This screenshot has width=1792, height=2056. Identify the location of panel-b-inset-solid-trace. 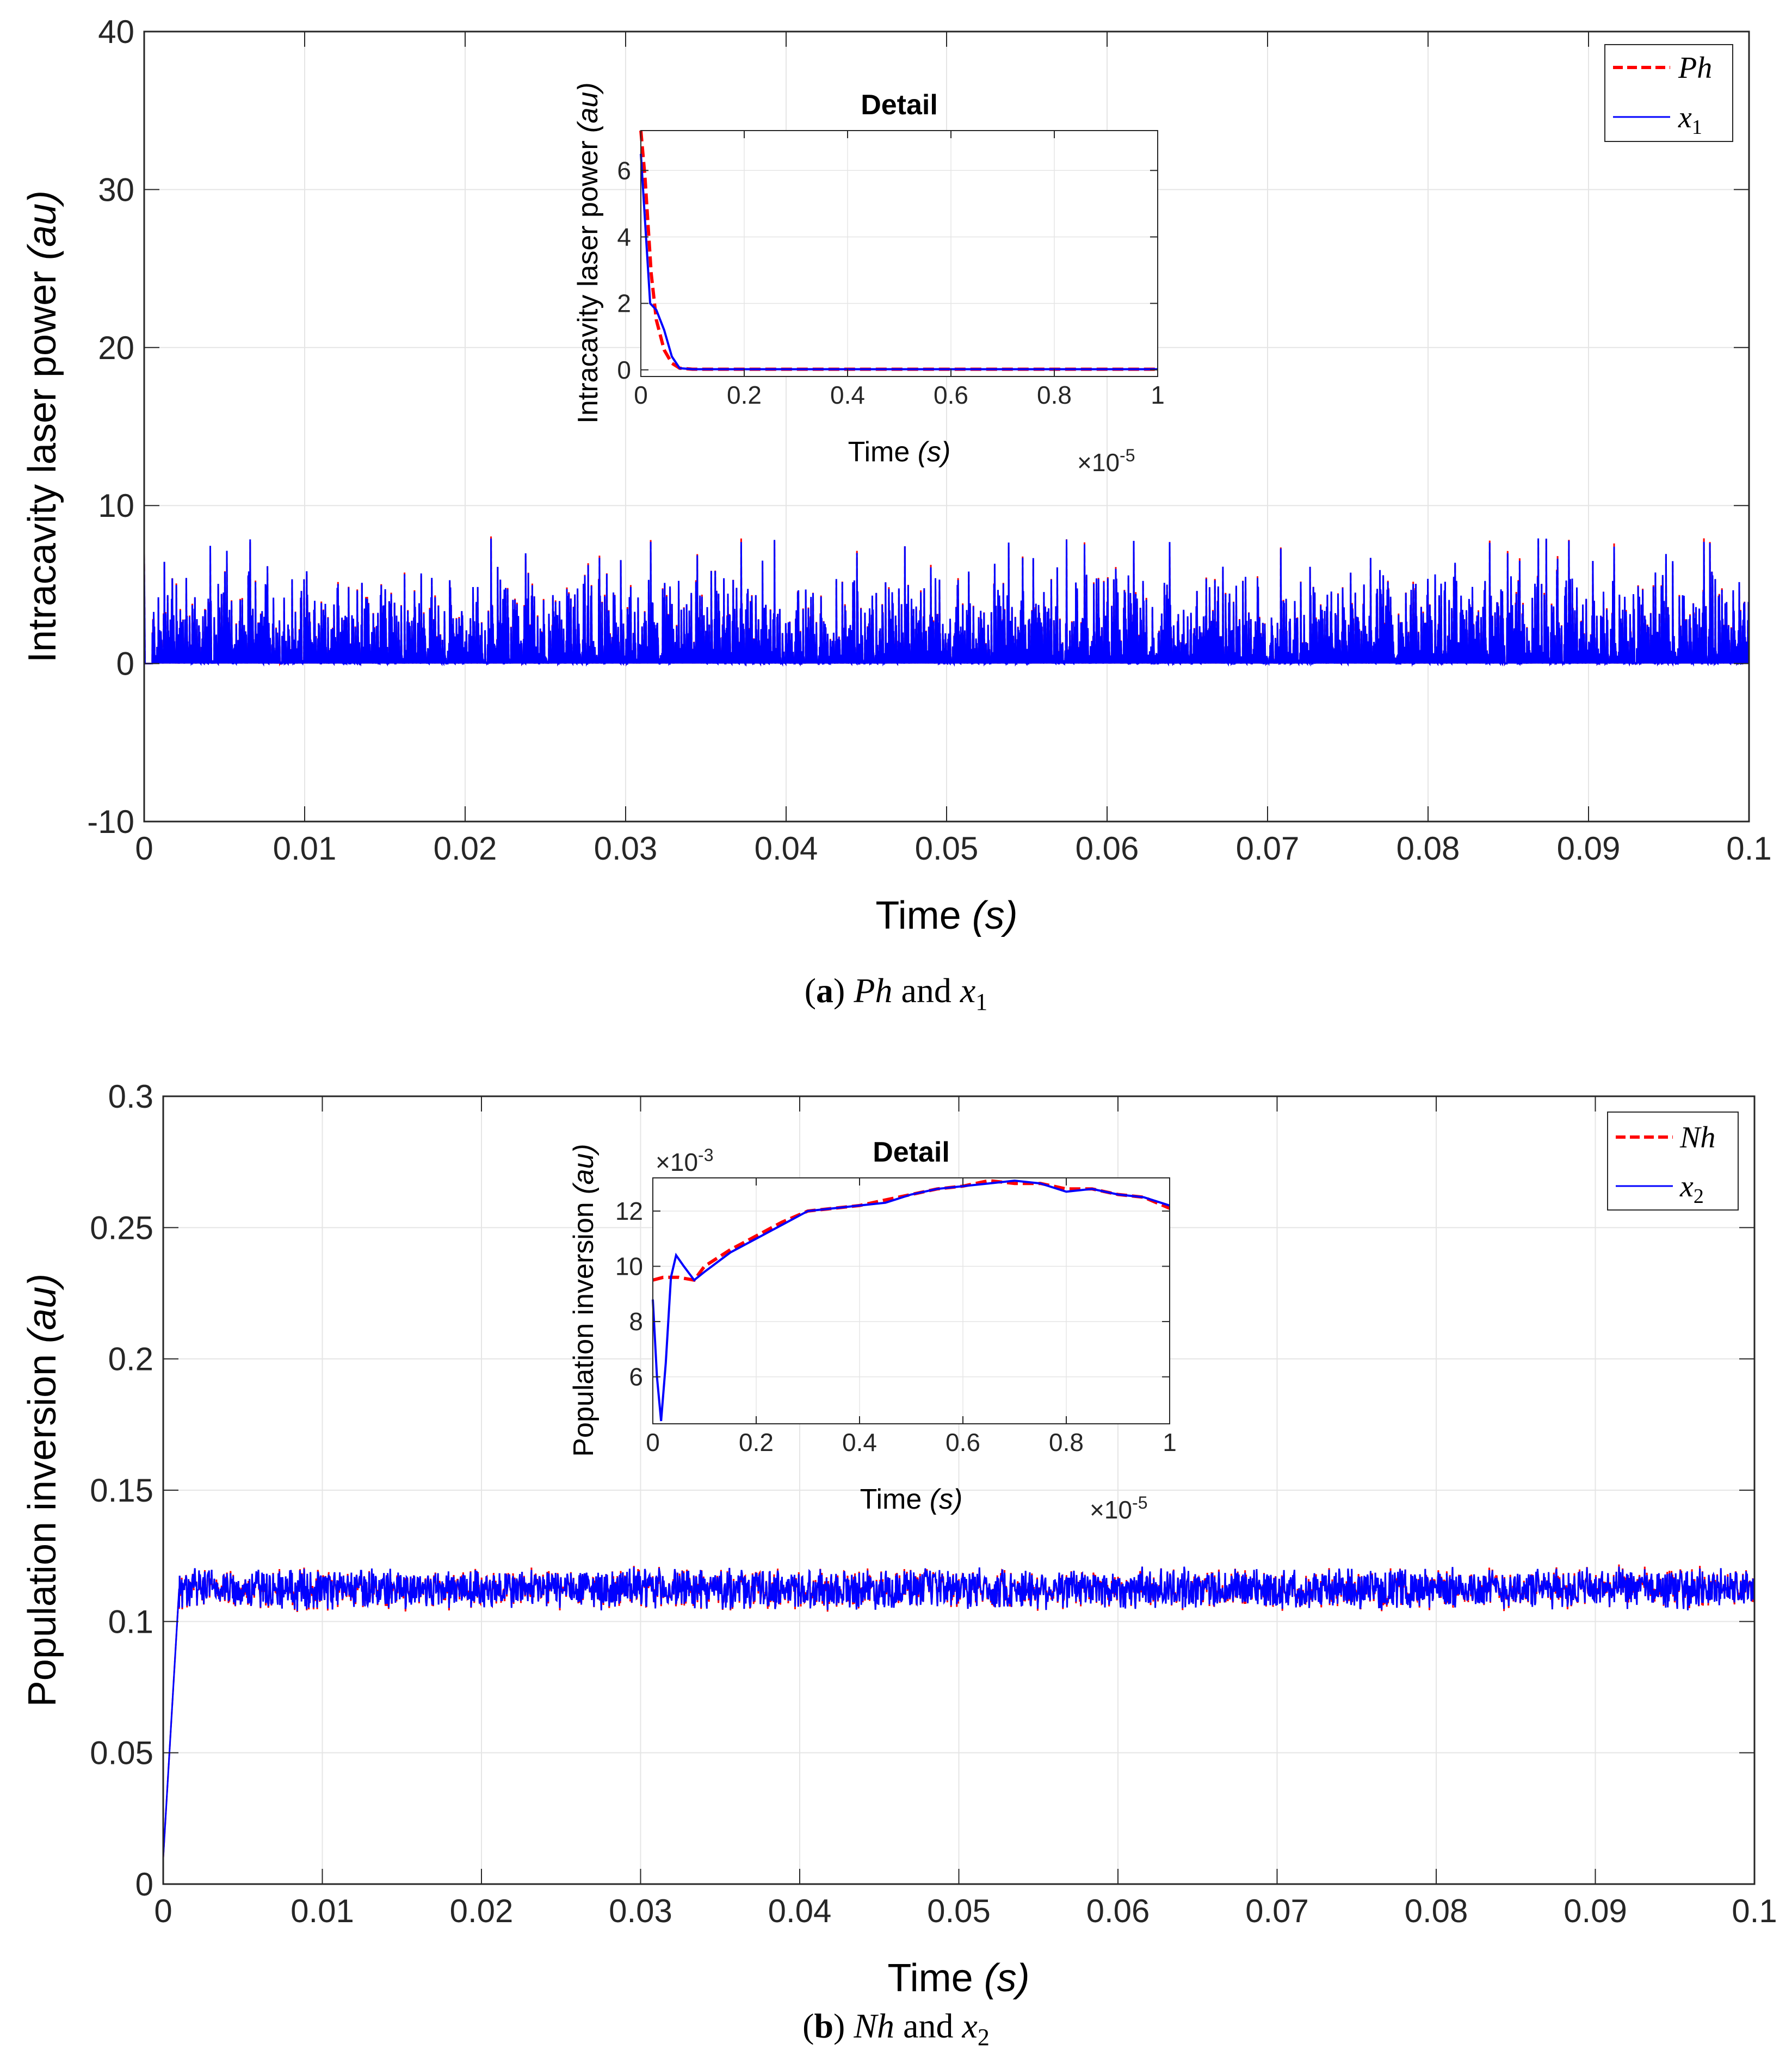
(911, 1301).